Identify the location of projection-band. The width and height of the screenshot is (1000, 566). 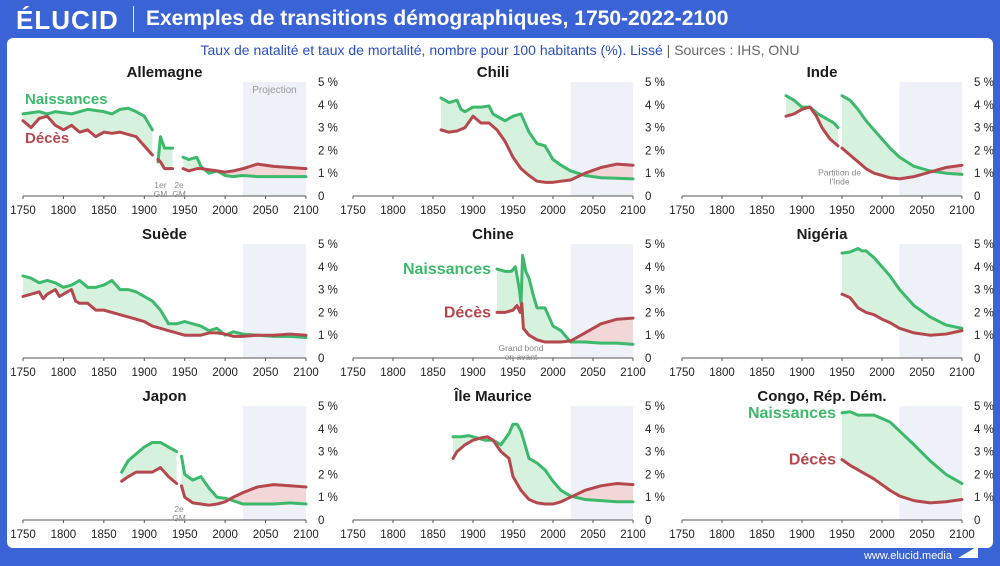
(274, 139).